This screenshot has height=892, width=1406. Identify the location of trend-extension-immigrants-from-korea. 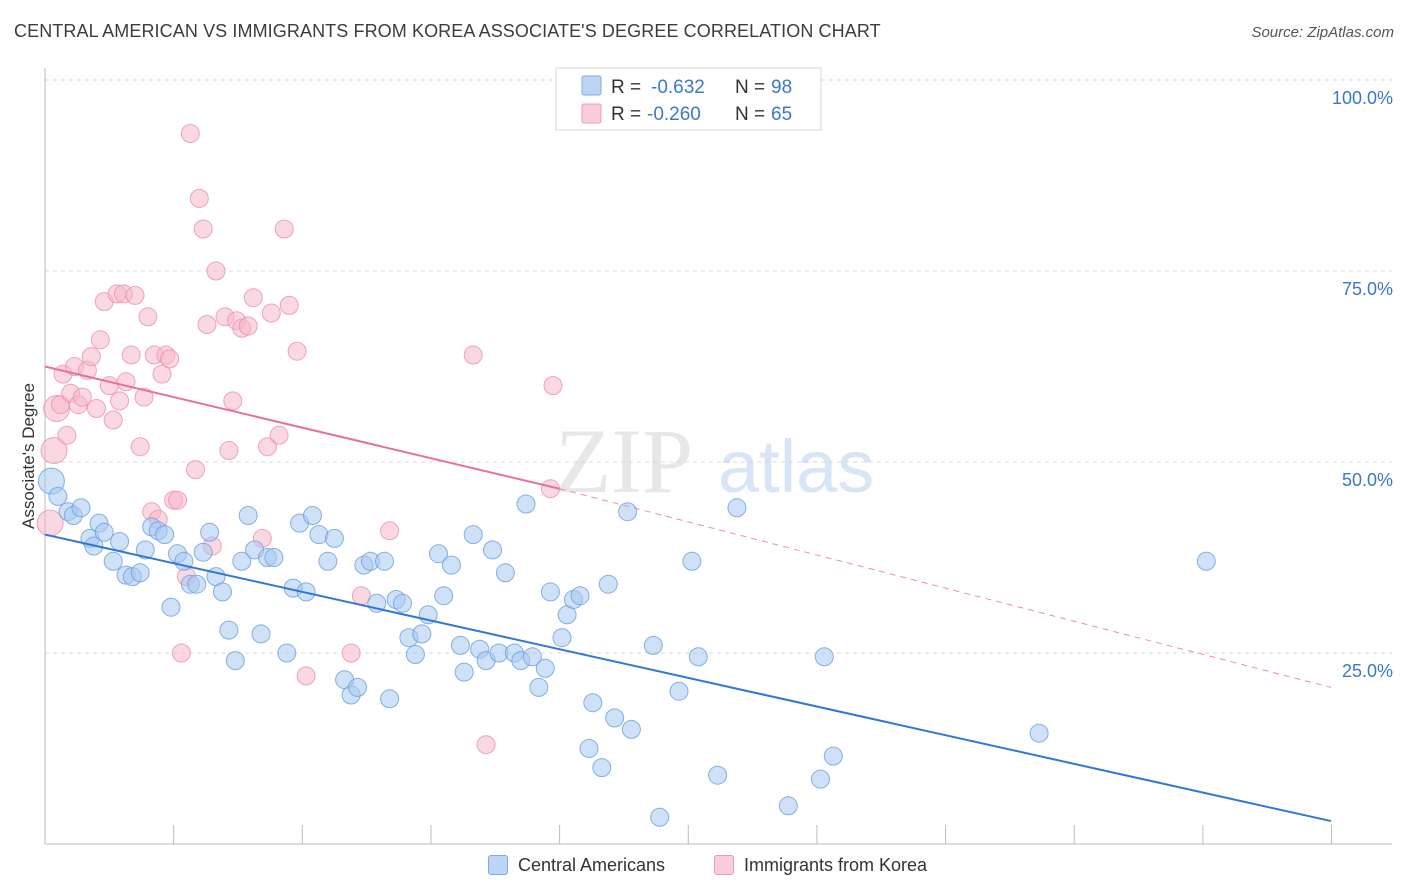
(945, 588).